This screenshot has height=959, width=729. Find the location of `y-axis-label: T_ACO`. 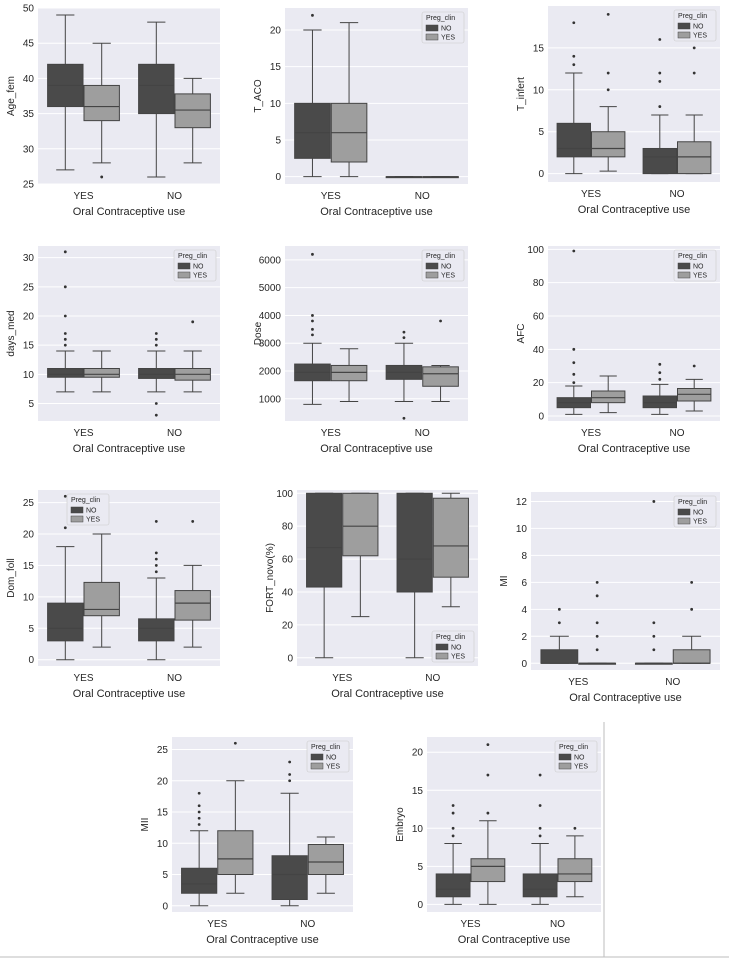

y-axis-label: T_ACO is located at coordinates (258, 96).